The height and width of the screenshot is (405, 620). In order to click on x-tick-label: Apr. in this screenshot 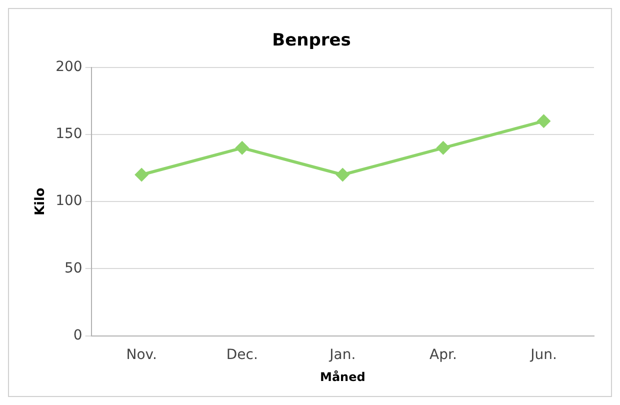, I will do `click(443, 354)`.